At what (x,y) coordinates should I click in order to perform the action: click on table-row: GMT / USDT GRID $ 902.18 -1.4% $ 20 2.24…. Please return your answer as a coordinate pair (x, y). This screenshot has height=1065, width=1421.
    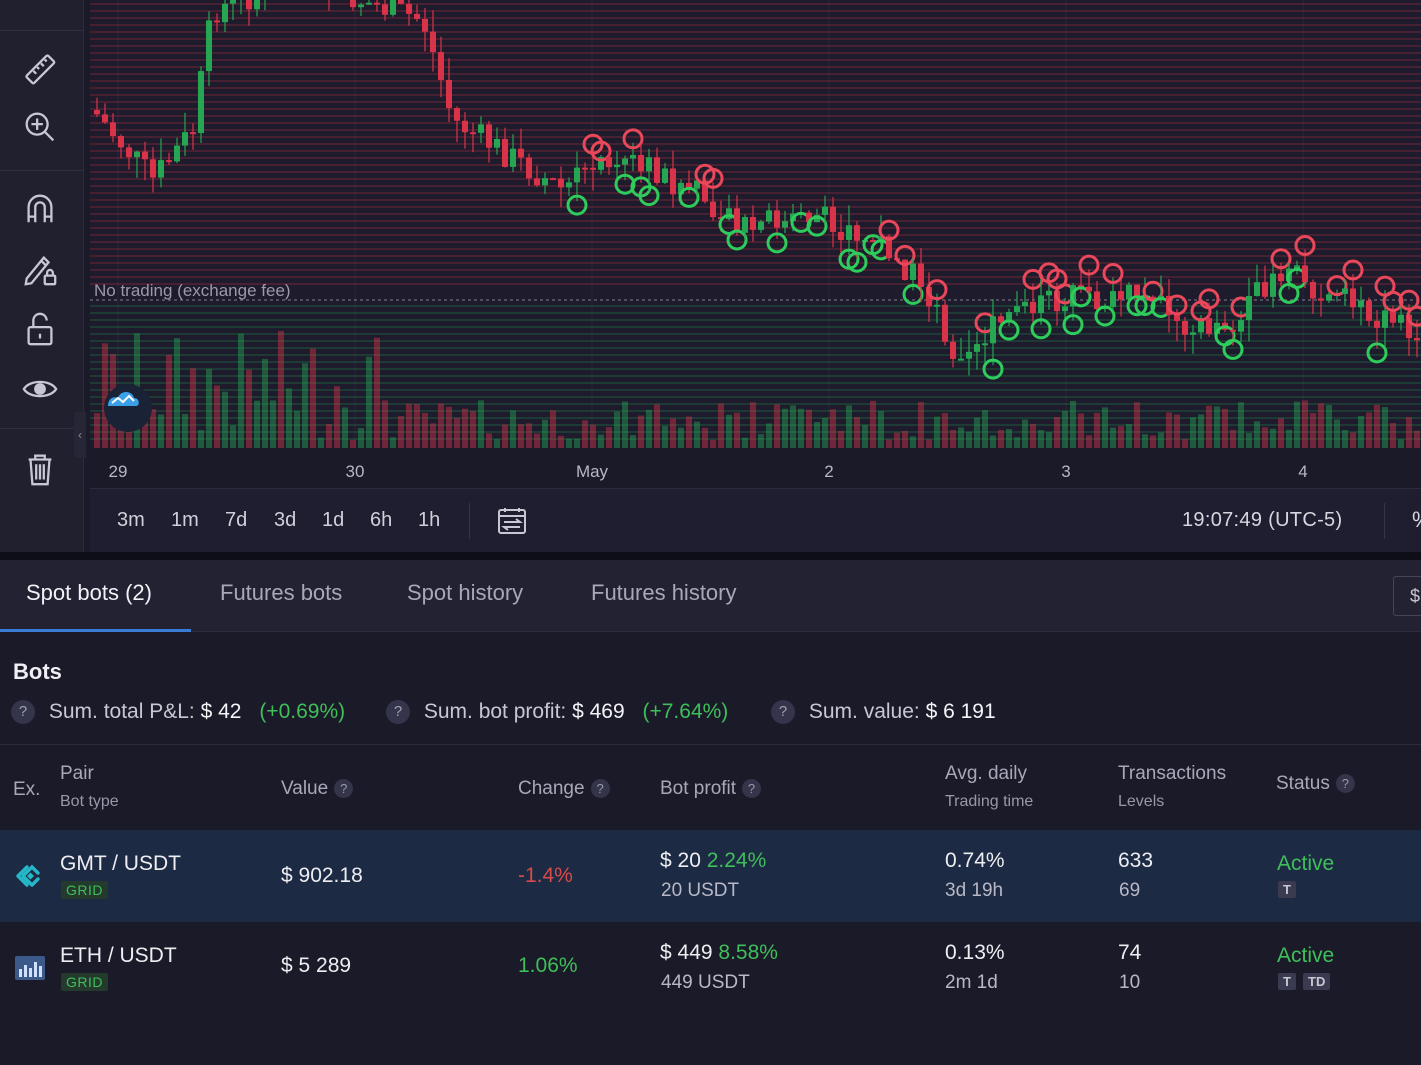
    Looking at the image, I should click on (710, 876).